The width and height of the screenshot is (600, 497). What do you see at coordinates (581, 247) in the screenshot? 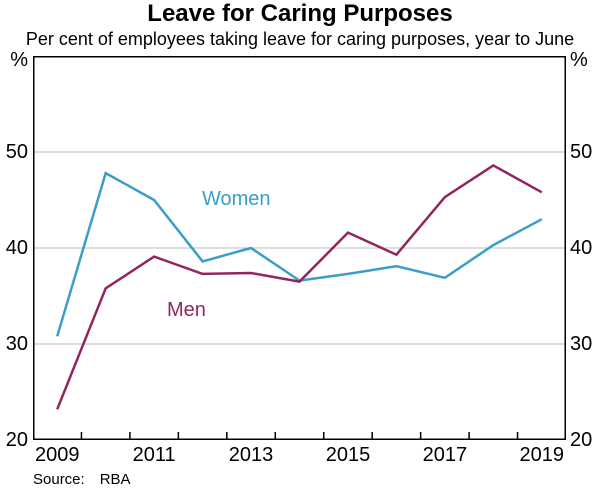
I see `y-tick-label-right-40: 40` at bounding box center [581, 247].